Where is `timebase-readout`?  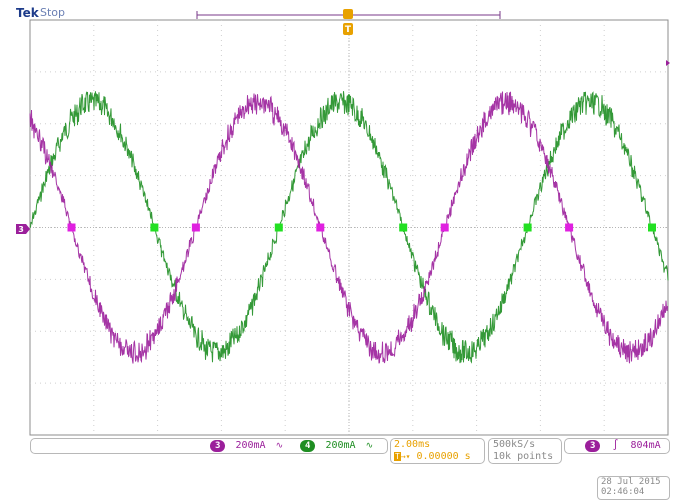
timebase-readout is located at coordinates (437, 451).